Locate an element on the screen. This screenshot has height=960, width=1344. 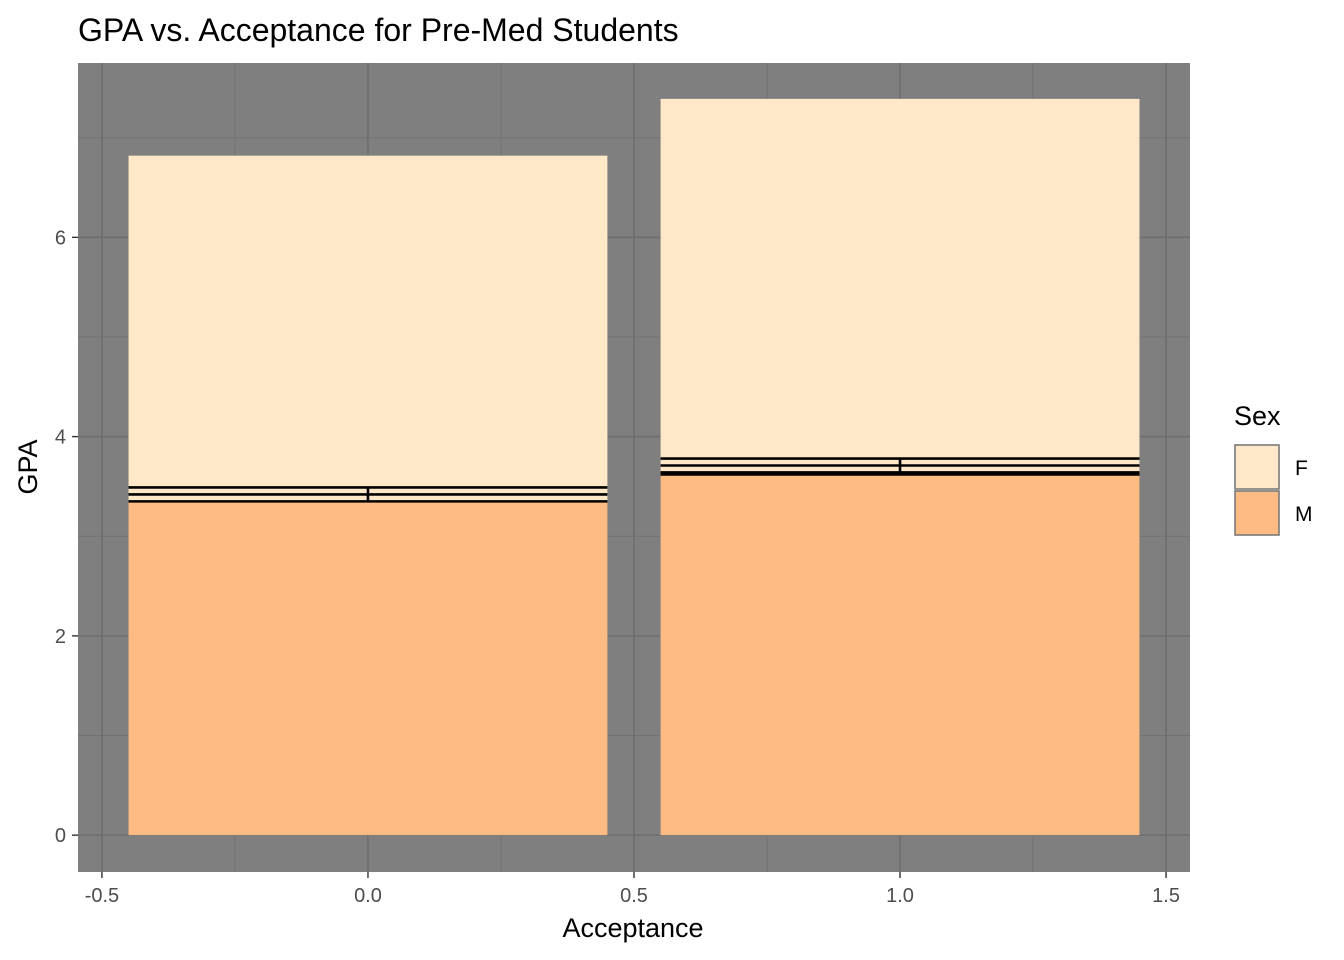
y-tick-label: 2 is located at coordinates (60, 637).